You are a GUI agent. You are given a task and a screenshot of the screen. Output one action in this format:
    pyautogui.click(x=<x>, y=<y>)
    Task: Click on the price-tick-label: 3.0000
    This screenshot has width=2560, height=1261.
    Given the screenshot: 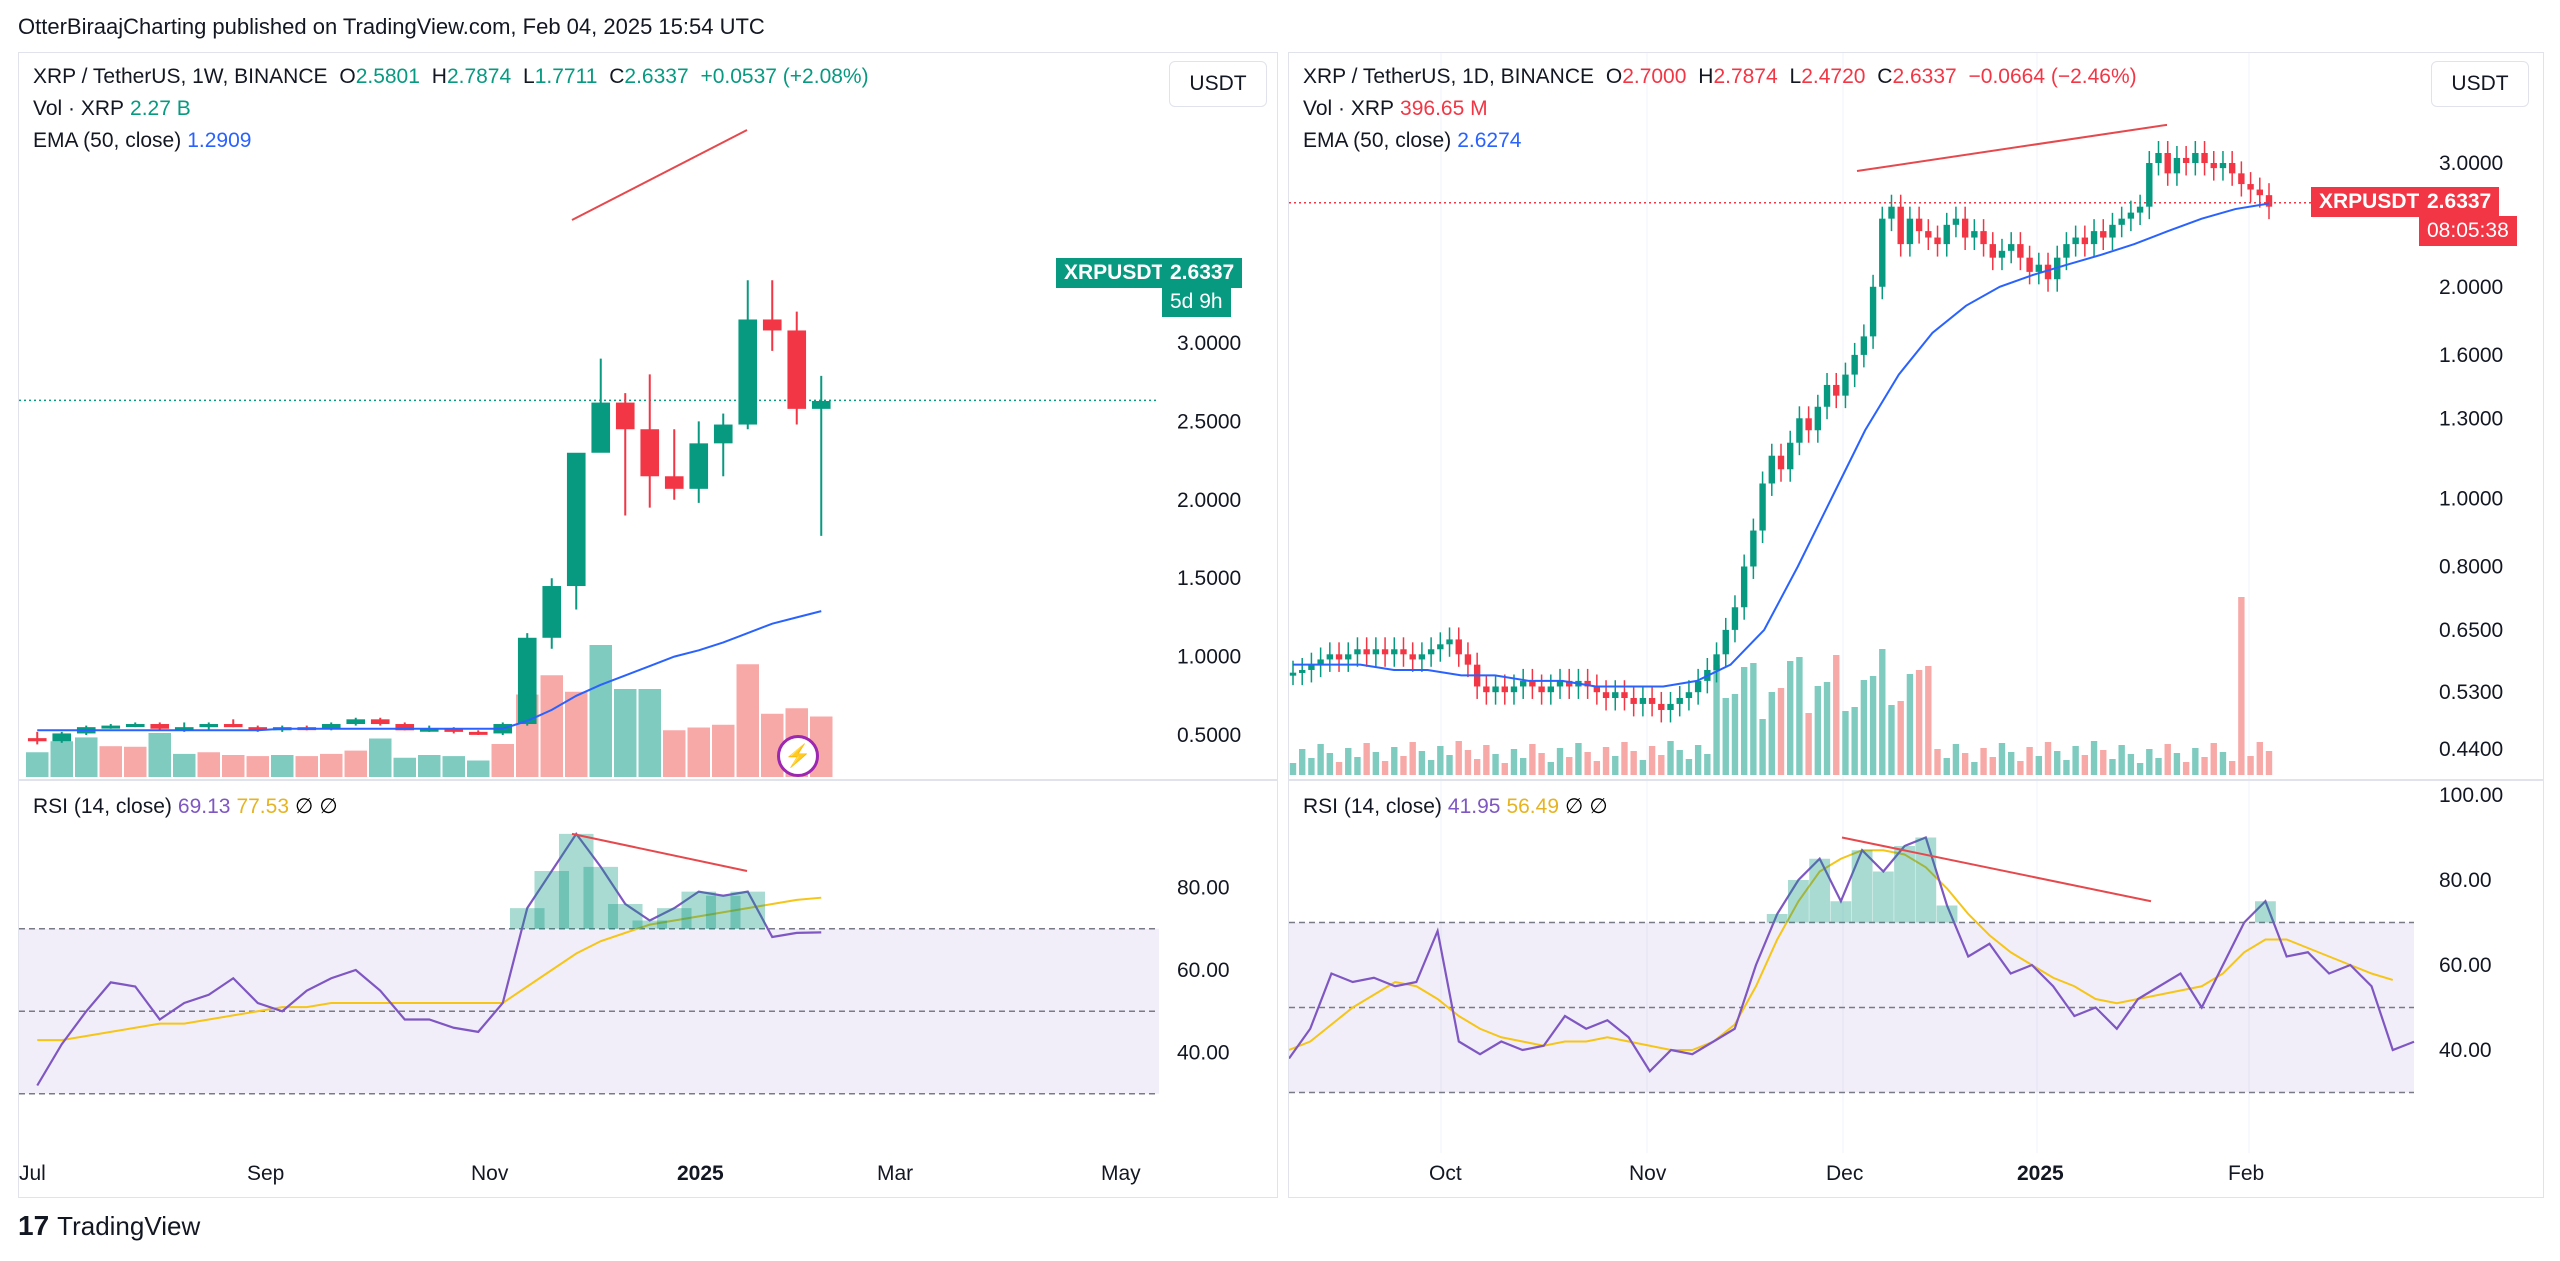 What is the action you would take?
    pyautogui.click(x=1209, y=343)
    